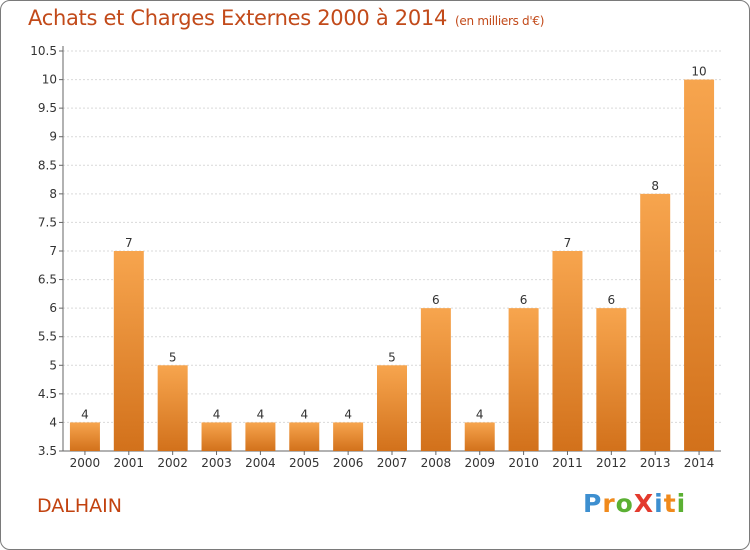 The height and width of the screenshot is (550, 750). Describe the element at coordinates (47, 337) in the screenshot. I see `y-tick-label: 5.5` at that location.